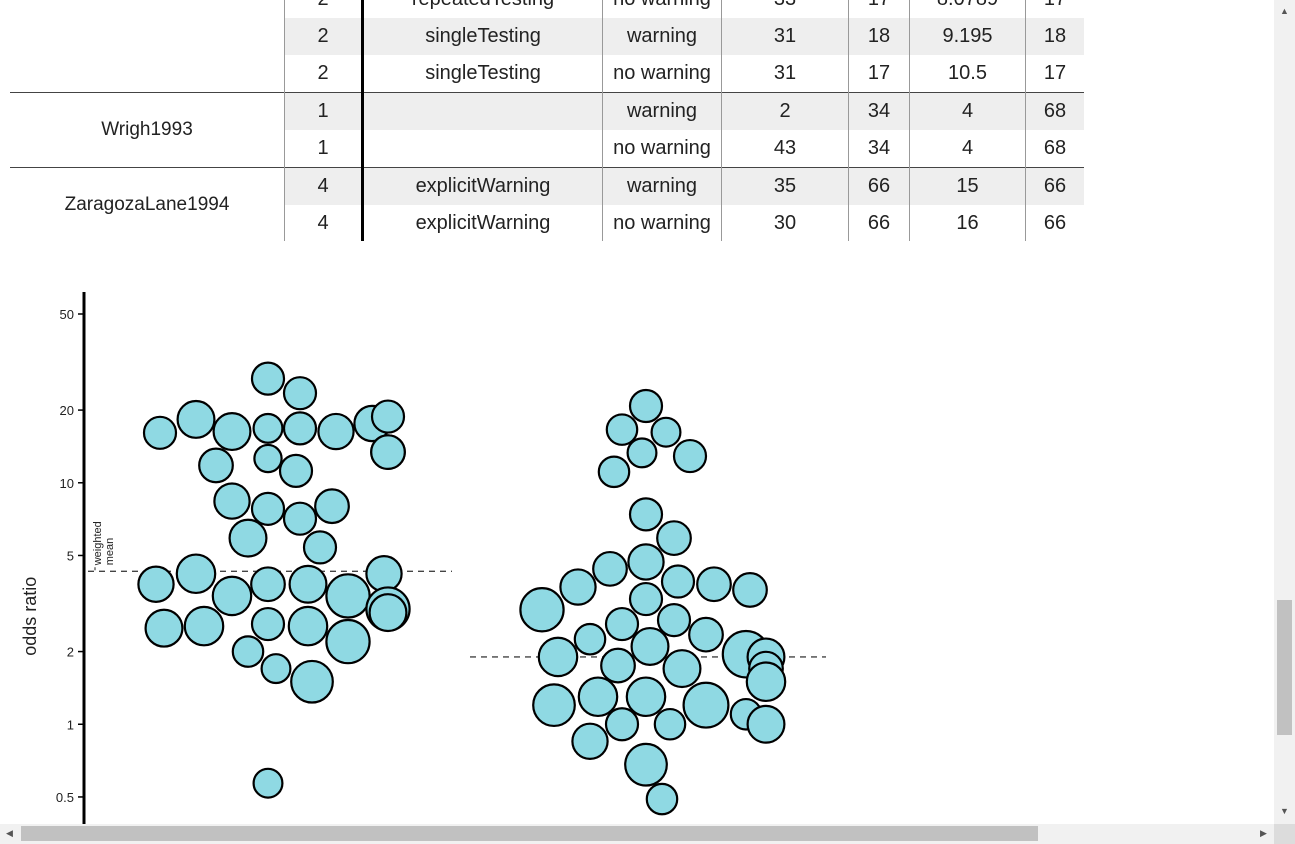 The image size is (1295, 844). Describe the element at coordinates (9, 833) in the screenshot. I see `scroll-left-arrow-icon: ◀` at that location.